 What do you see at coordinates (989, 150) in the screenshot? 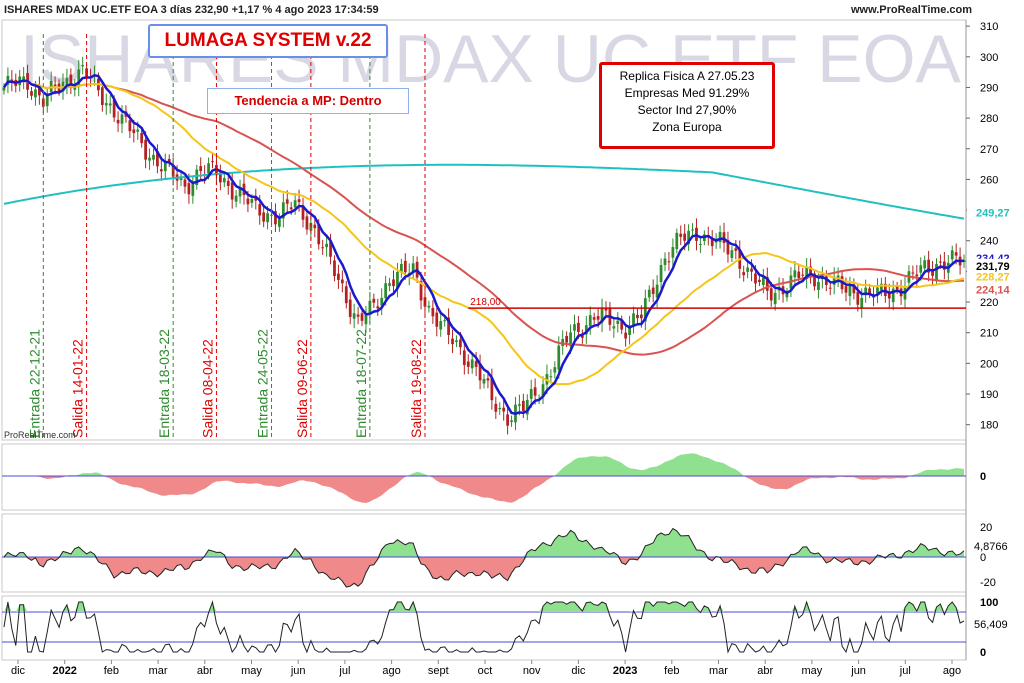
I see `price-tick-label: 270` at bounding box center [989, 150].